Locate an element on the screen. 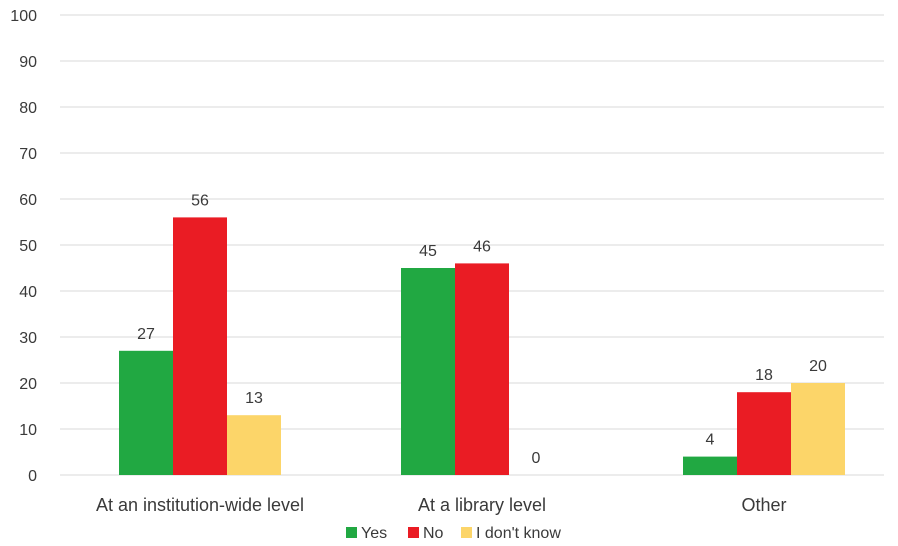 The image size is (898, 546). legend-item: Yes is located at coordinates (366, 533).